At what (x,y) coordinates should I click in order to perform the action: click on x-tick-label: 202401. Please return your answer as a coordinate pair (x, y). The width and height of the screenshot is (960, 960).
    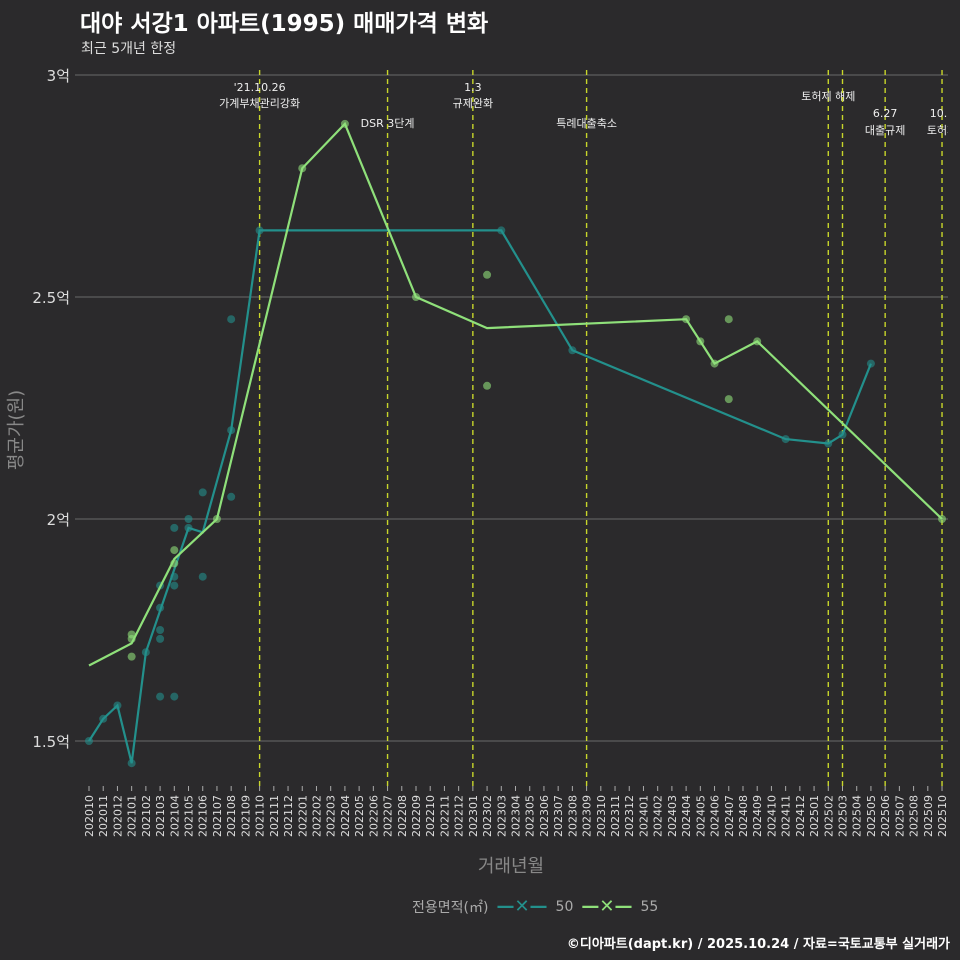
    Looking at the image, I should click on (643, 816).